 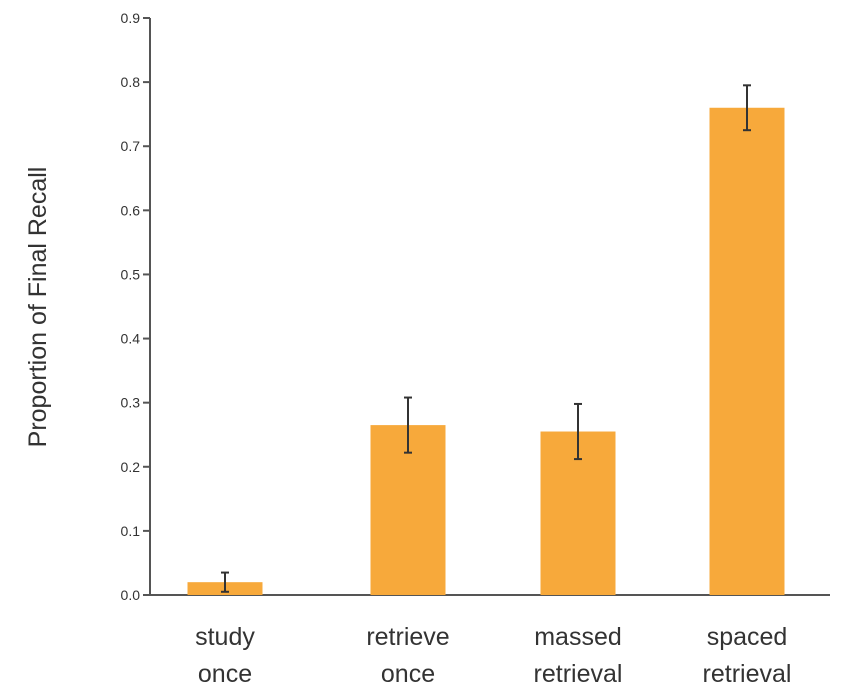 What do you see at coordinates (131, 146) in the screenshot?
I see `y-tick-label: 0.7` at bounding box center [131, 146].